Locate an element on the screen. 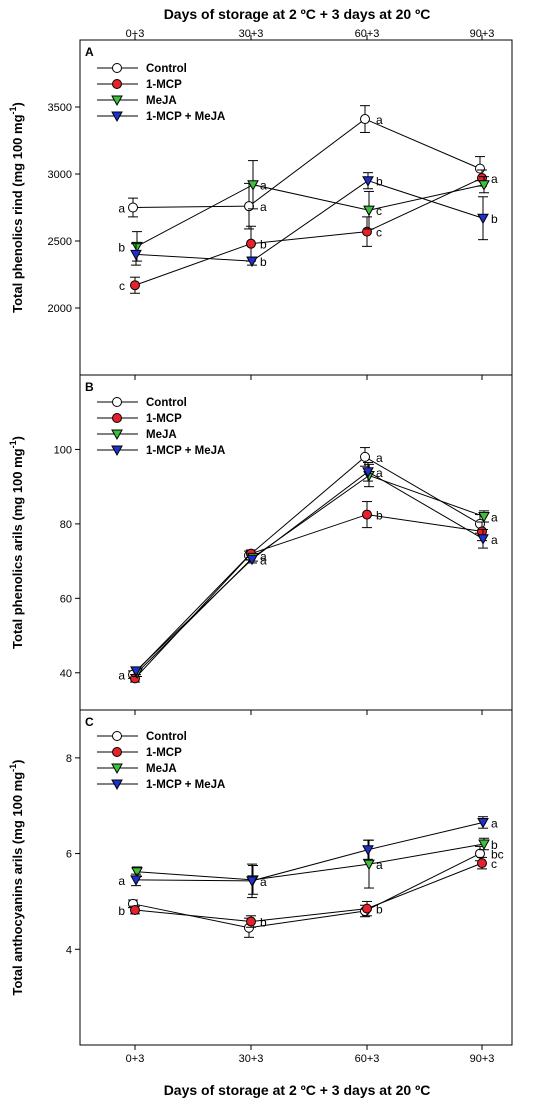 This screenshot has height=1105, width=550. y-axis: 40 60 80 100 is located at coordinates (67, 562).